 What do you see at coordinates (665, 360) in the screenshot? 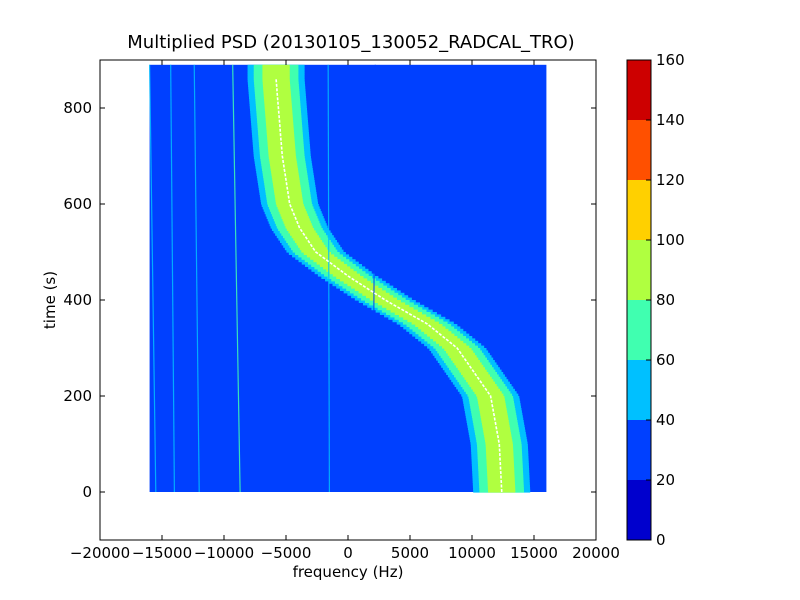
I see `colorbar-tick-label: 60` at bounding box center [665, 360].